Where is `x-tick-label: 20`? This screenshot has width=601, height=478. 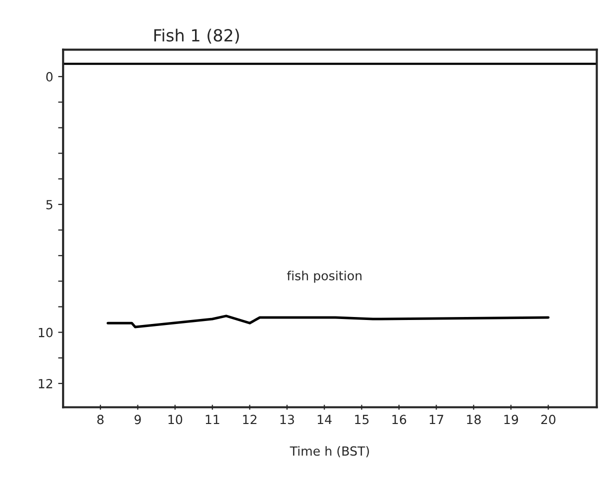 x-tick-label: 20 is located at coordinates (548, 419).